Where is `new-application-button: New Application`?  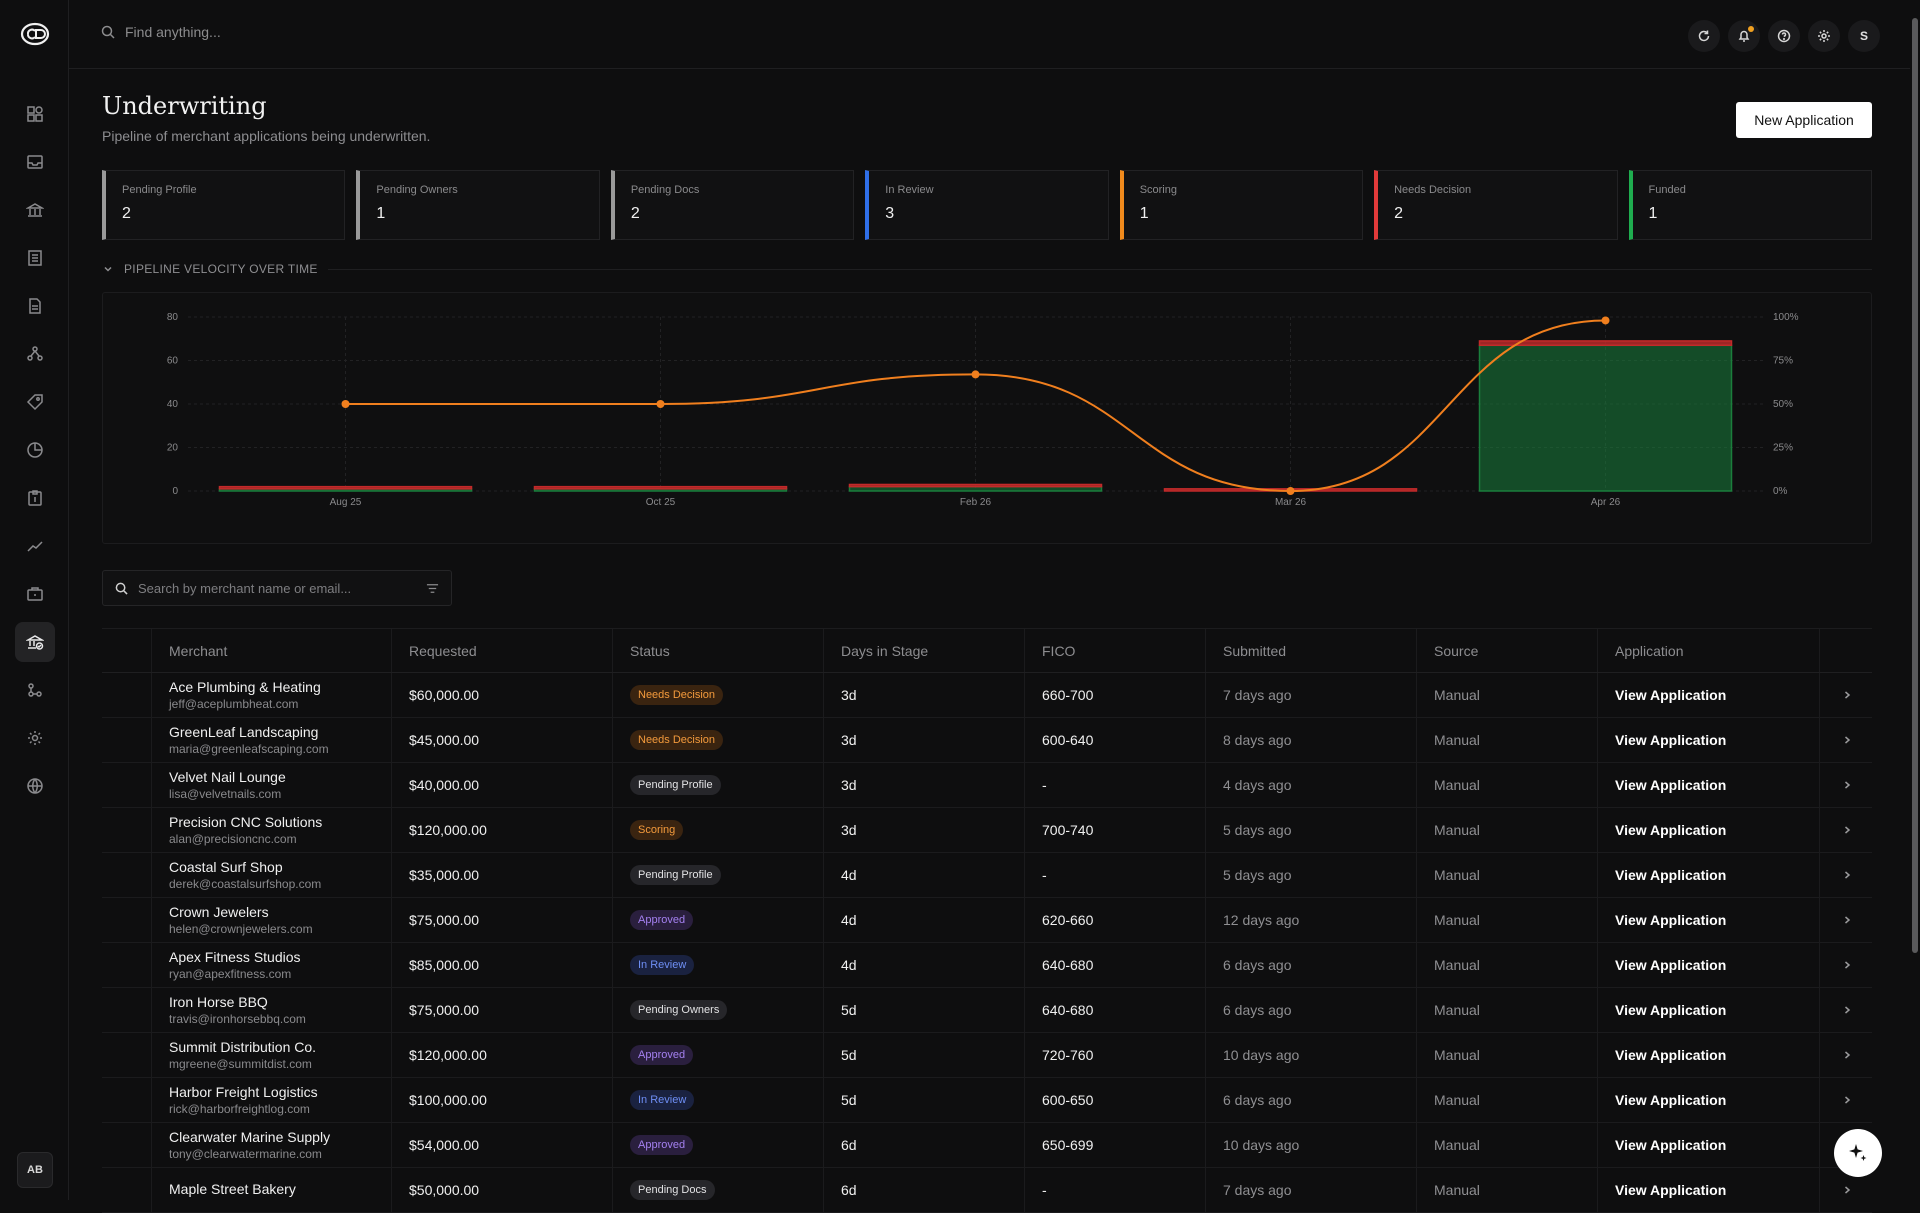
new-application-button: New Application is located at coordinates (1804, 120).